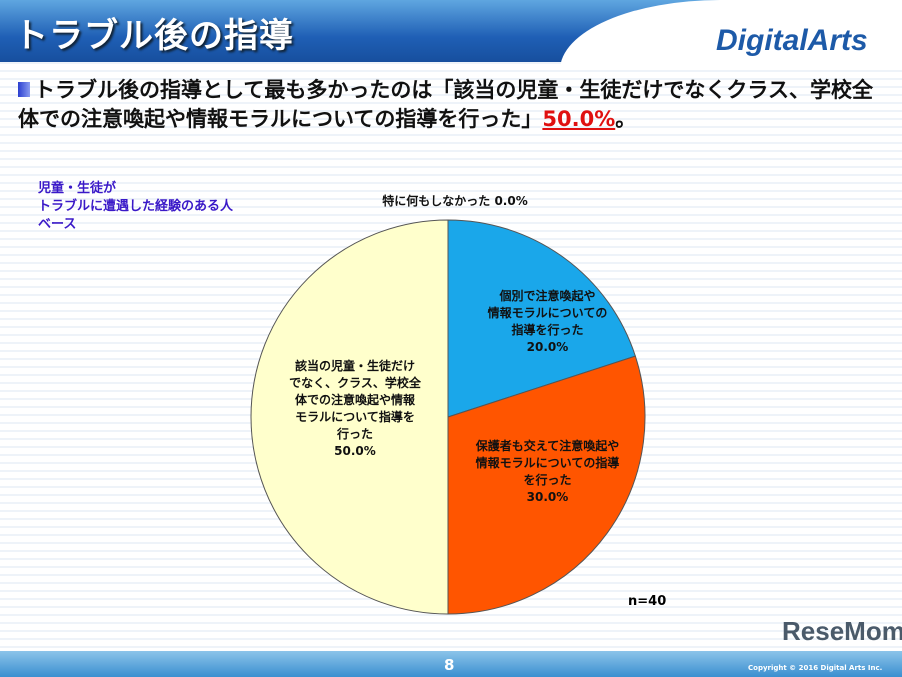 The width and height of the screenshot is (902, 677). What do you see at coordinates (354, 366) in the screenshot?
I see `slice-label-line: 該当の児童・生徒だけ` at bounding box center [354, 366].